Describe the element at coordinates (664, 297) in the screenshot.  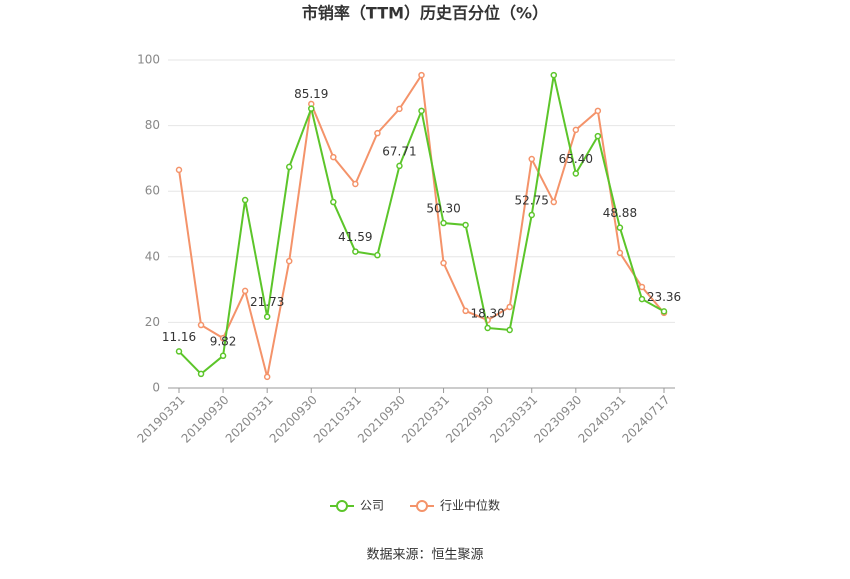
I see `data-label: 23.36` at that location.